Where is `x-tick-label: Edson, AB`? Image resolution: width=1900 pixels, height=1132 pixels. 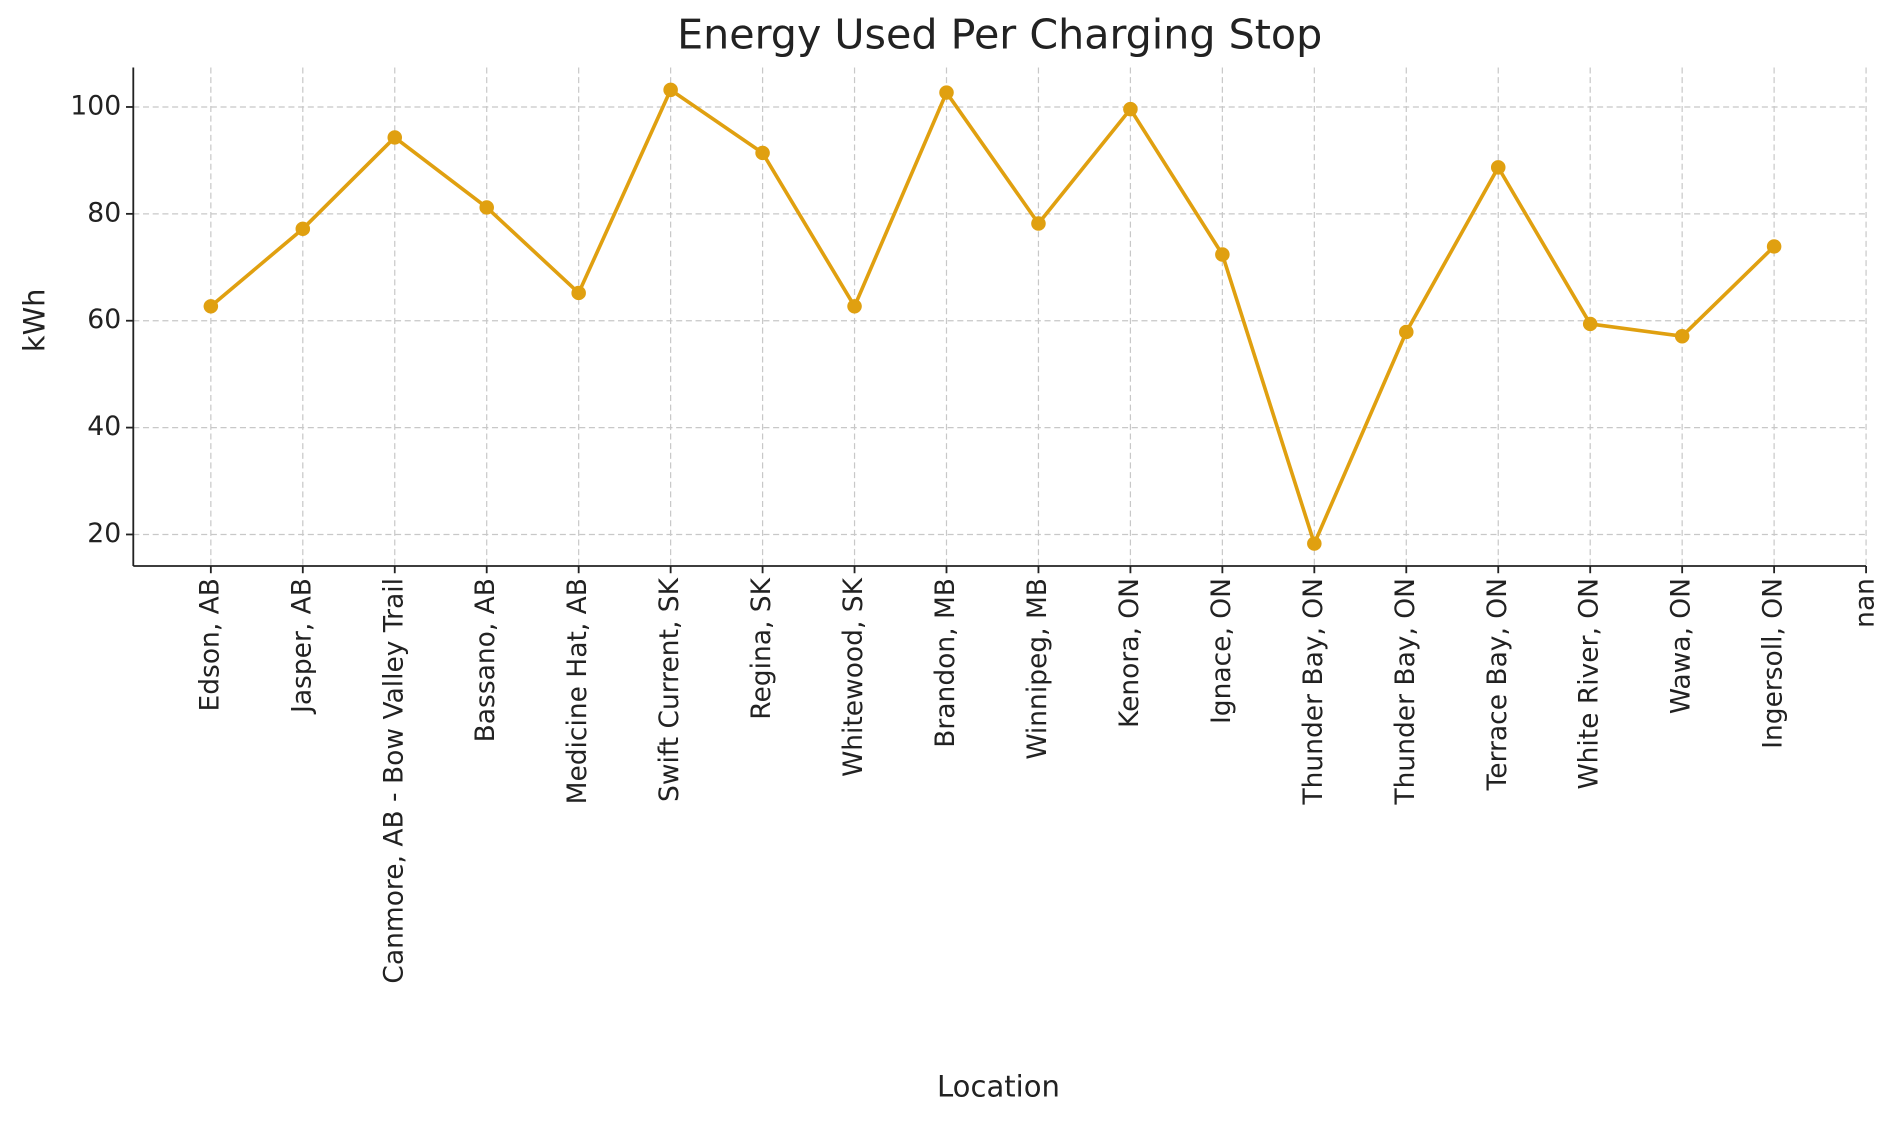 x-tick-label: Edson, AB is located at coordinates (209, 644).